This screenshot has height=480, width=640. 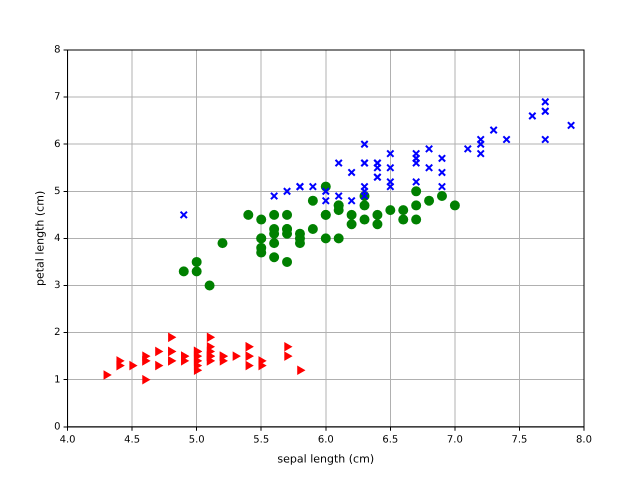 What do you see at coordinates (39, 238) in the screenshot?
I see `y-axis-title: petal length (cm)` at bounding box center [39, 238].